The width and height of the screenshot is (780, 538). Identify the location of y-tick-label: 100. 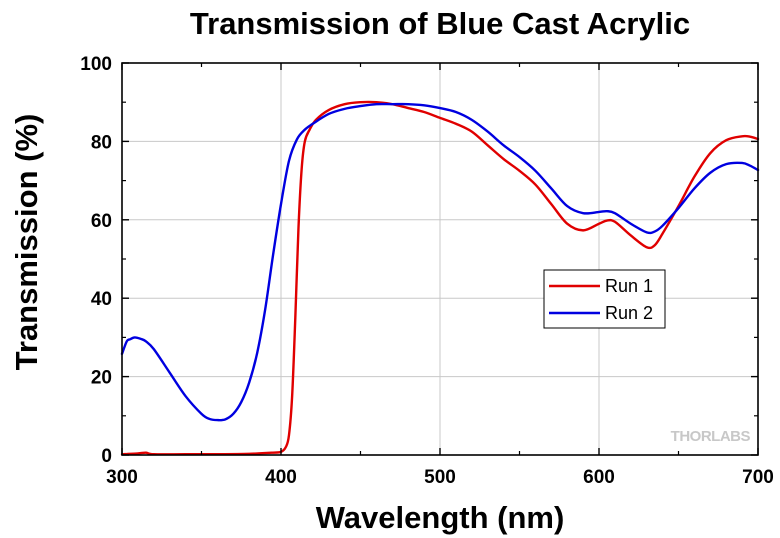
(96, 64).